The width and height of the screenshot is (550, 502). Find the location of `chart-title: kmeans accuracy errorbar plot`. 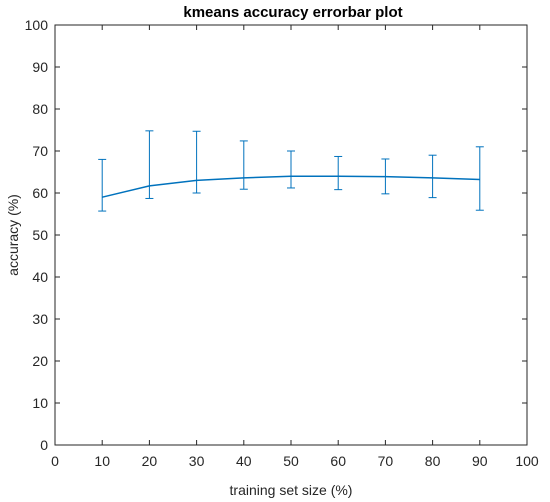

chart-title: kmeans accuracy errorbar plot is located at coordinates (292, 12).